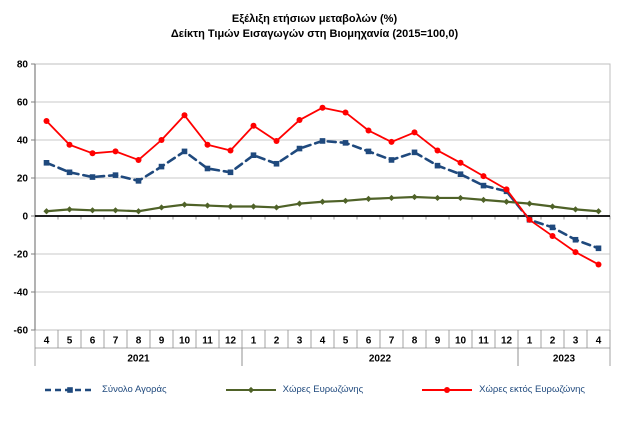 The height and width of the screenshot is (432, 629). I want to click on dashed-line-square-marker-icon, so click(70, 389).